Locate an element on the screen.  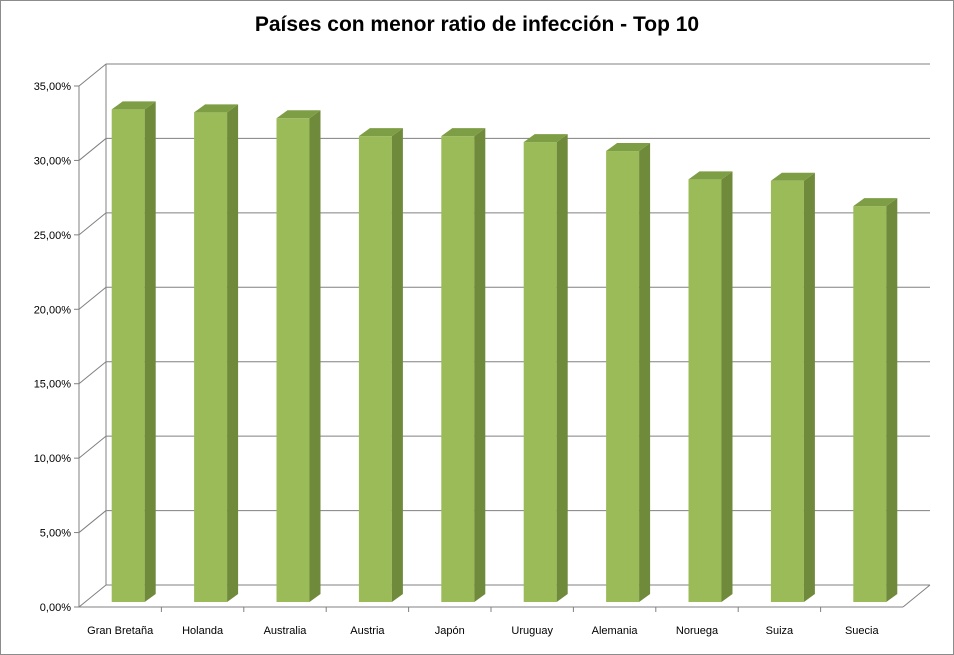
y-tick-label: 20,00% is located at coordinates (53, 310).